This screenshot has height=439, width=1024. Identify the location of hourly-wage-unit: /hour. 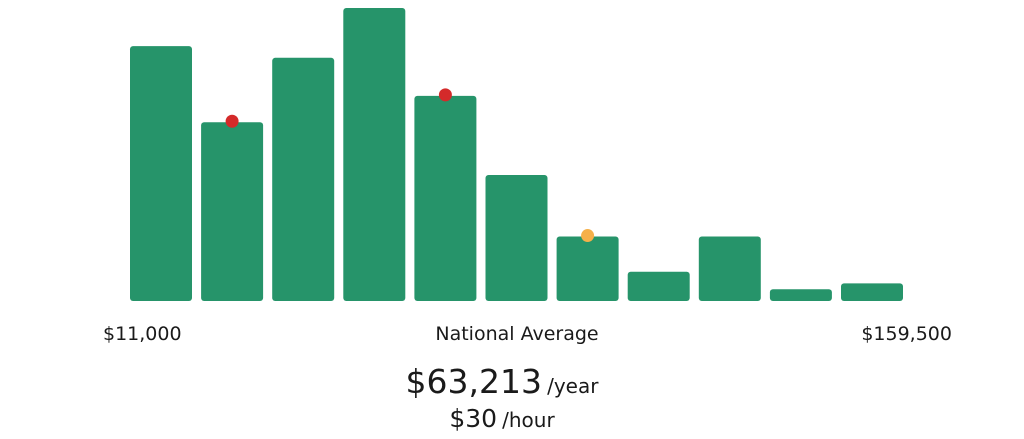
(528, 420).